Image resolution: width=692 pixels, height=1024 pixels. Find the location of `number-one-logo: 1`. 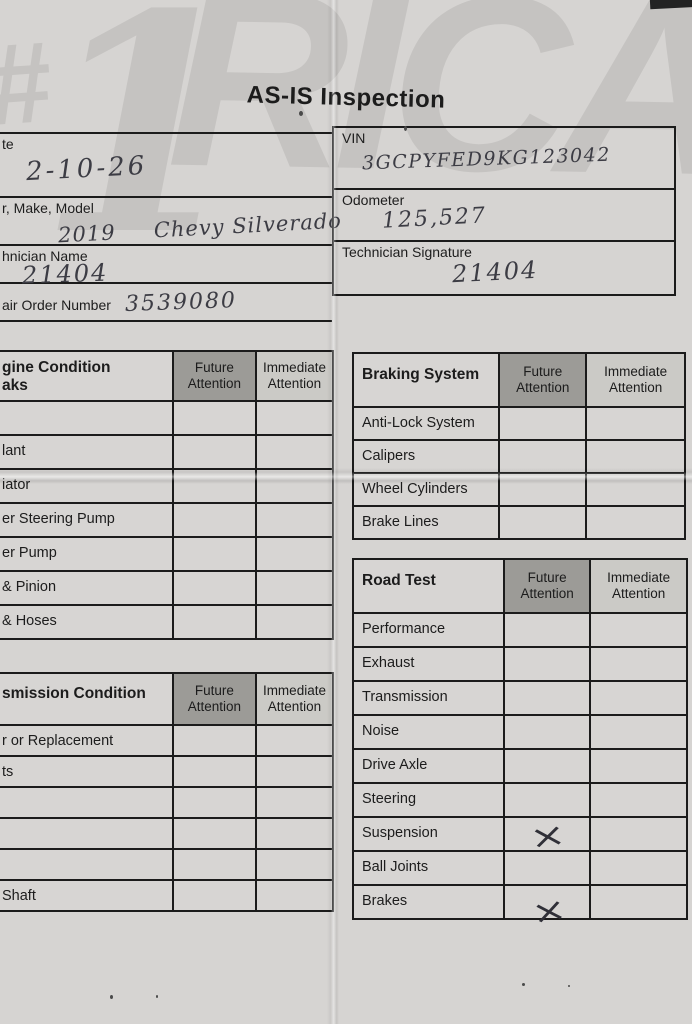

number-one-logo: 1 is located at coordinates (142, 150).